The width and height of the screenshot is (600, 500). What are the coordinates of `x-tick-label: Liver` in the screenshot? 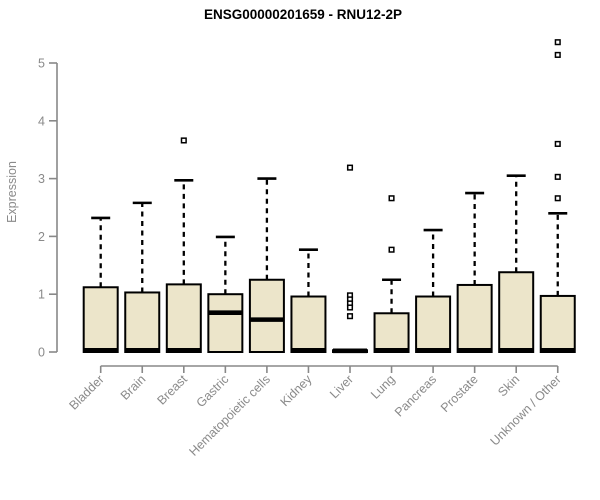 It's located at (341, 386).